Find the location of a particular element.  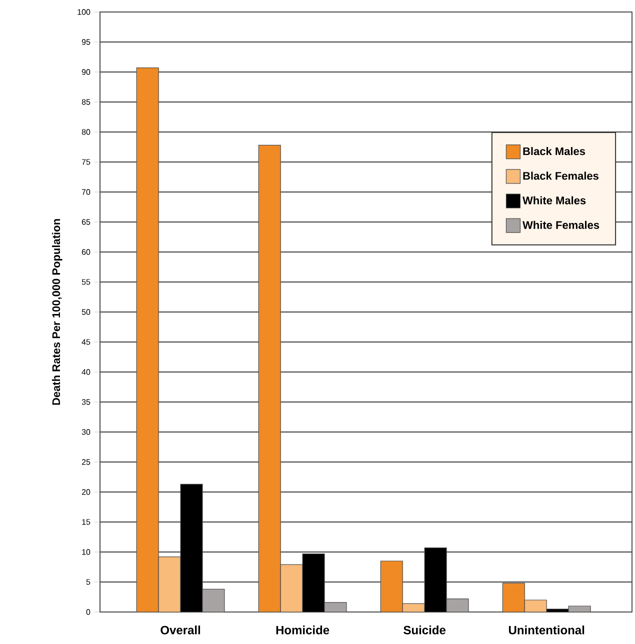

y-tick-label: 60 is located at coordinates (86, 252).